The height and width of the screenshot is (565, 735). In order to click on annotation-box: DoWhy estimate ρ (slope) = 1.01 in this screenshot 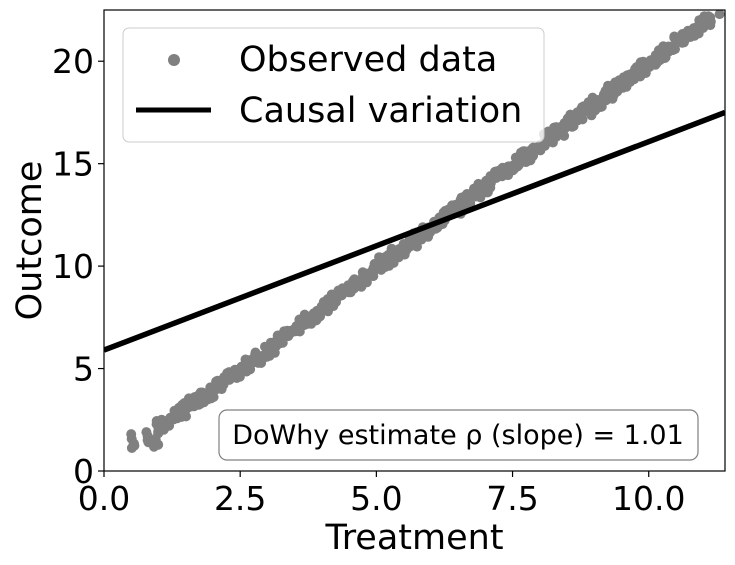, I will do `click(458, 435)`.